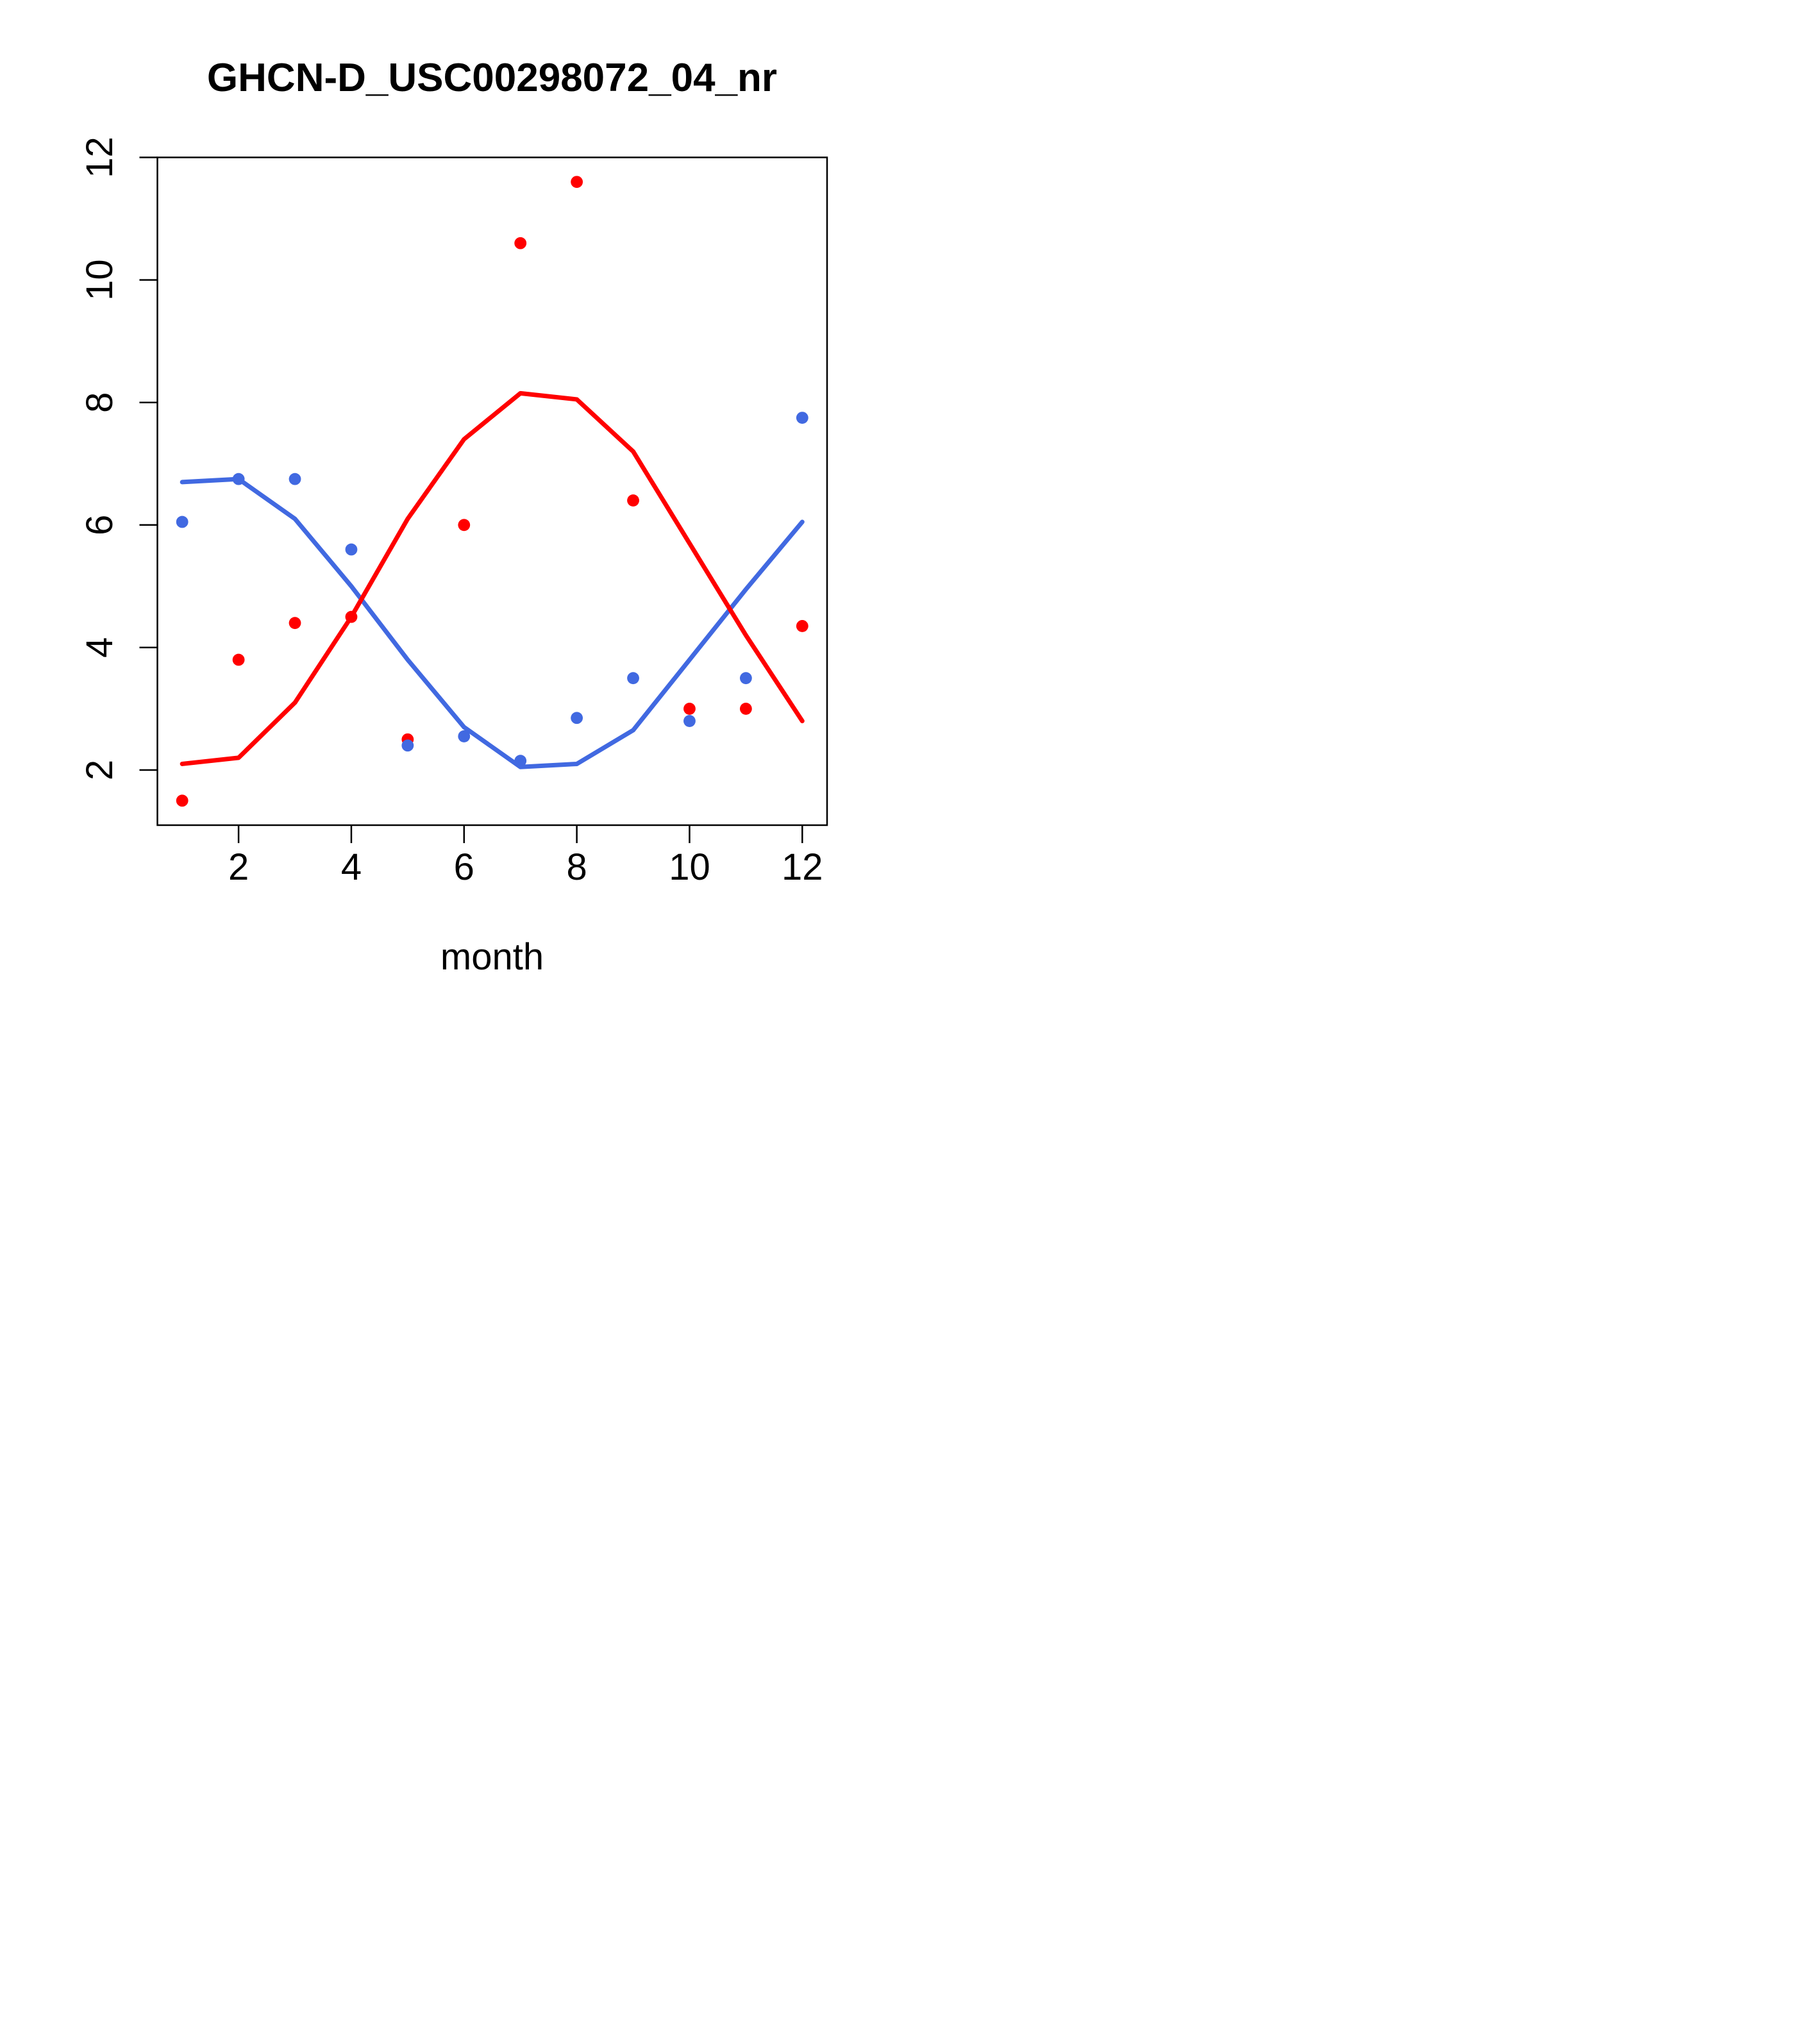 The image size is (1817, 2044). Describe the element at coordinates (492, 957) in the screenshot. I see `x-axis-label: month` at that location.